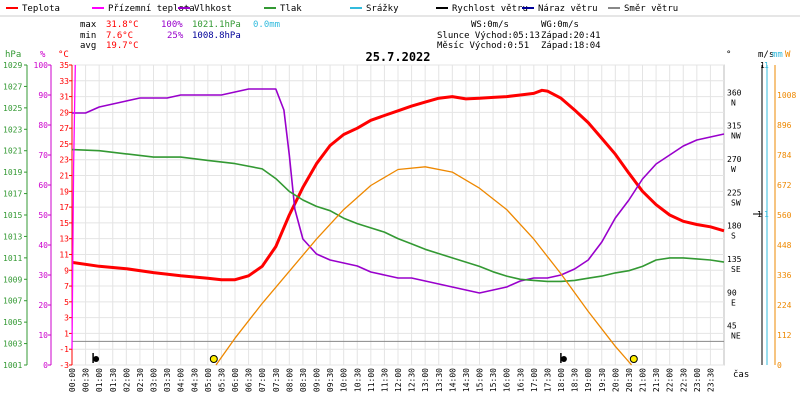 The width and height of the screenshot is (800, 400). I want to click on tick-label-time: 08:30, so click(303, 380).